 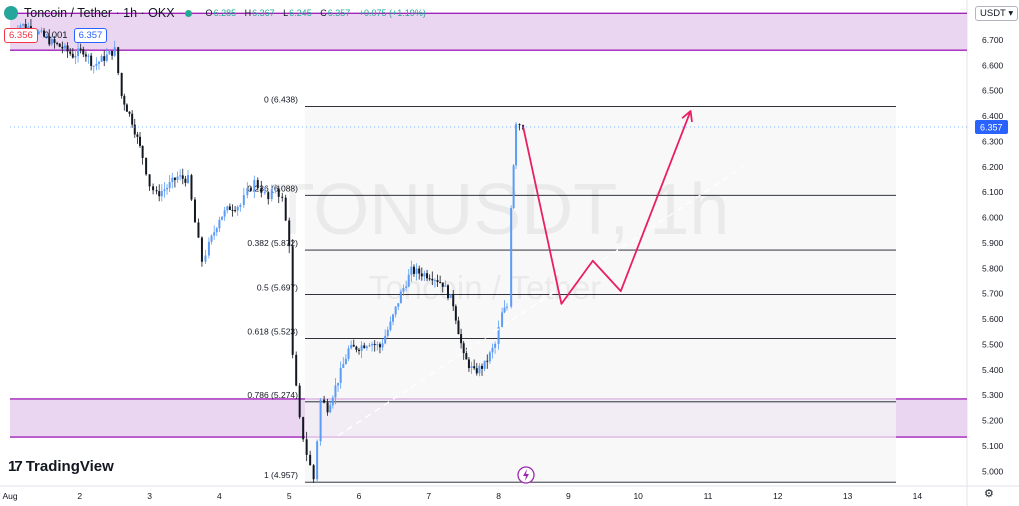 What do you see at coordinates (462, 496) in the screenshot?
I see `time-axis: Aug 2 3 4 5 6 7 8 9 10 11 12 13 14` at bounding box center [462, 496].